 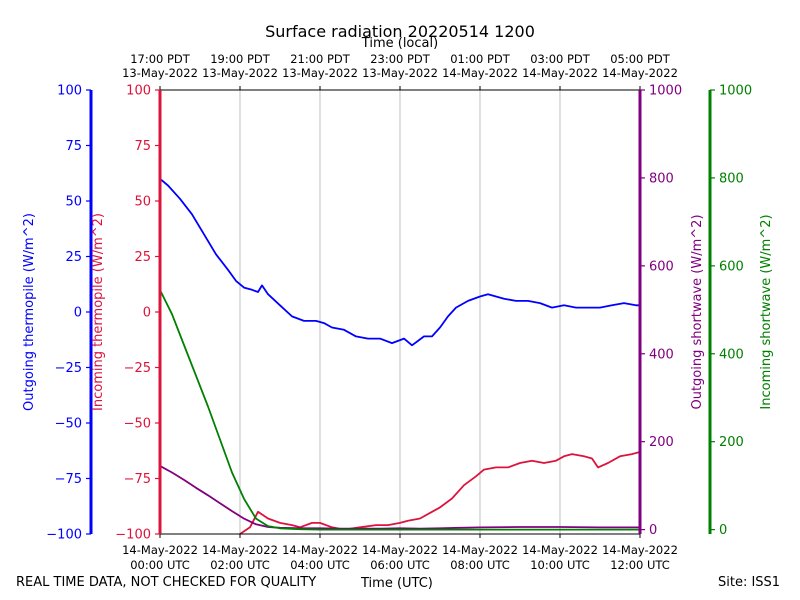 What do you see at coordinates (160, 565) in the screenshot?
I see `bottom-tick-time-0: 00:00 UTC` at bounding box center [160, 565].